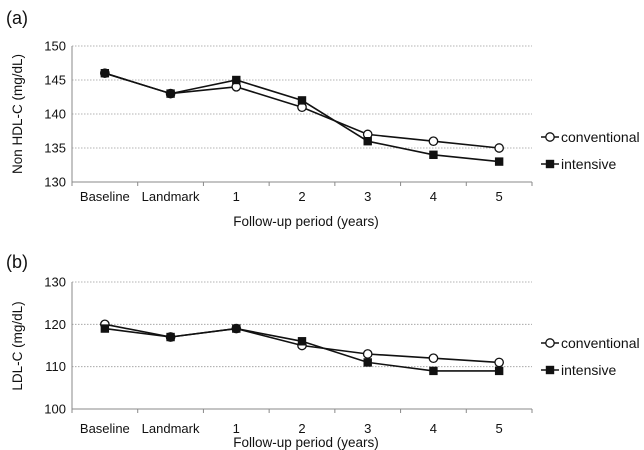 The image size is (644, 450). Describe the element at coordinates (55, 148) in the screenshot. I see `panel-a-y-tick-label: 135` at that location.